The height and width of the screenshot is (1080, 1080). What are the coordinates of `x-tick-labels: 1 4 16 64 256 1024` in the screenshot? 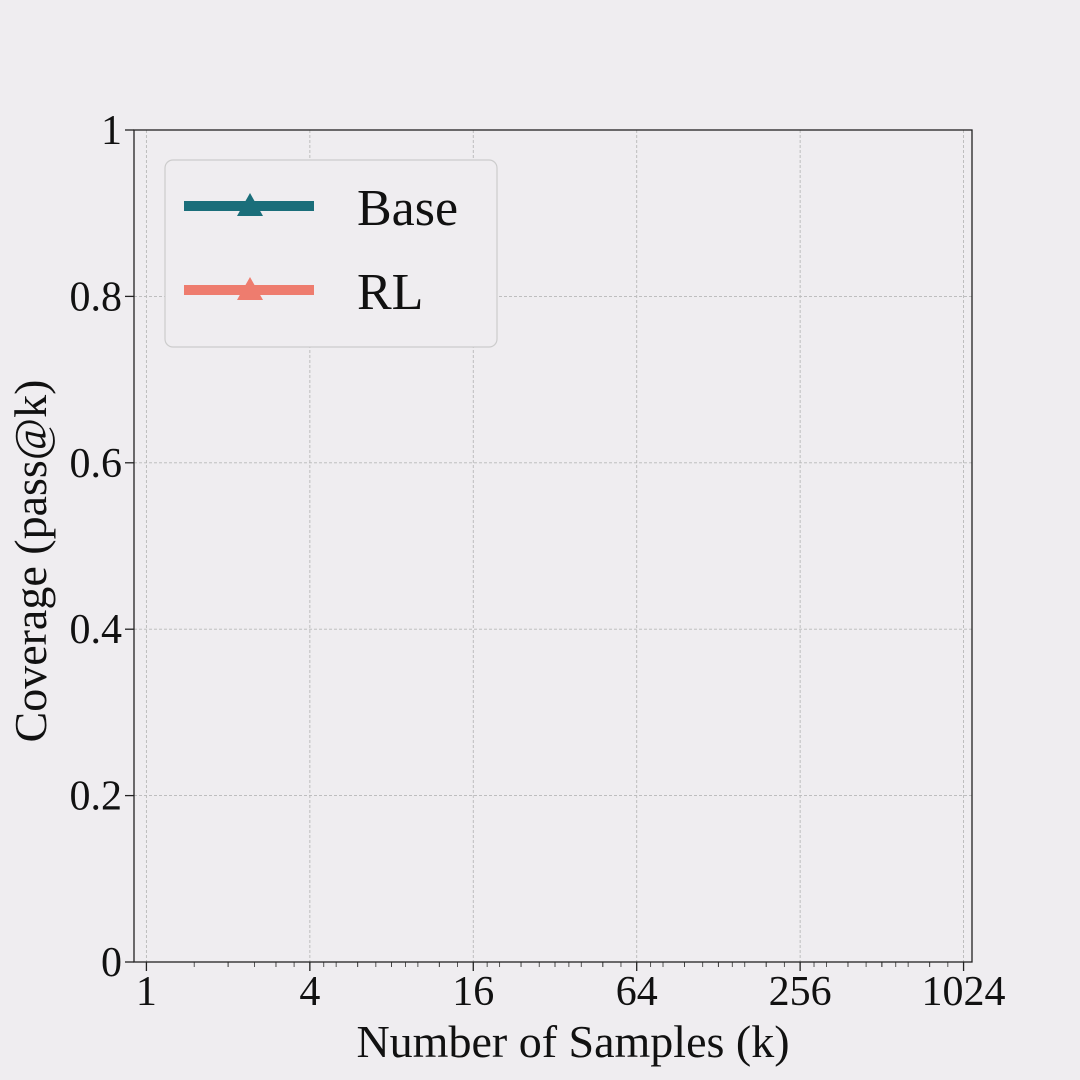 It's located at (571, 992).